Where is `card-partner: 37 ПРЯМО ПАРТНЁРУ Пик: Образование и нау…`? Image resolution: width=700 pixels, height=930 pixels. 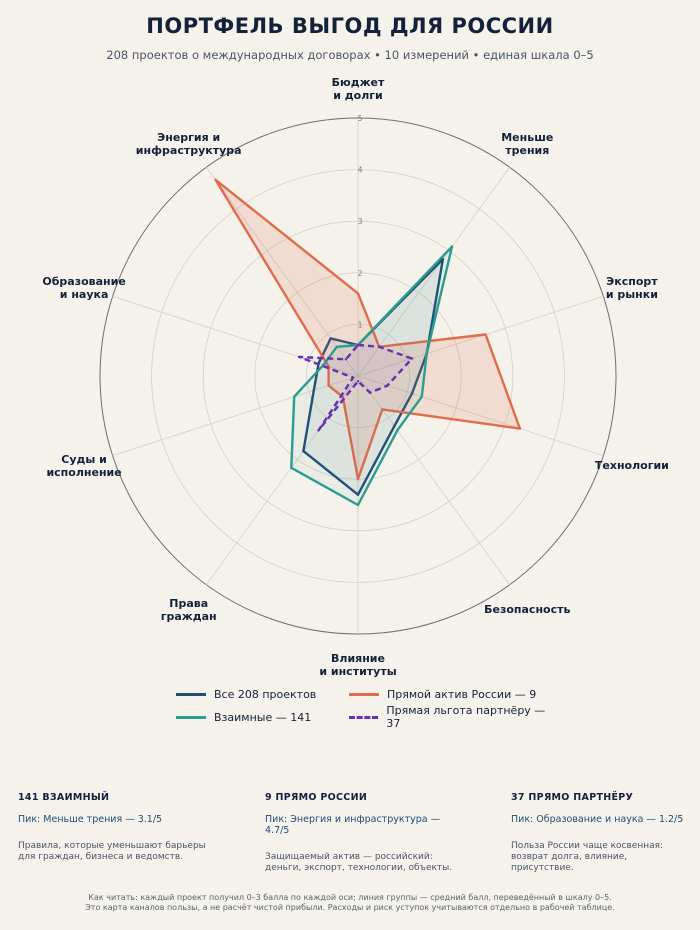
card-partner: 37 ПРЯМО ПАРТНЁРУ Пик: Образование и нау… is located at coordinates (601, 833).